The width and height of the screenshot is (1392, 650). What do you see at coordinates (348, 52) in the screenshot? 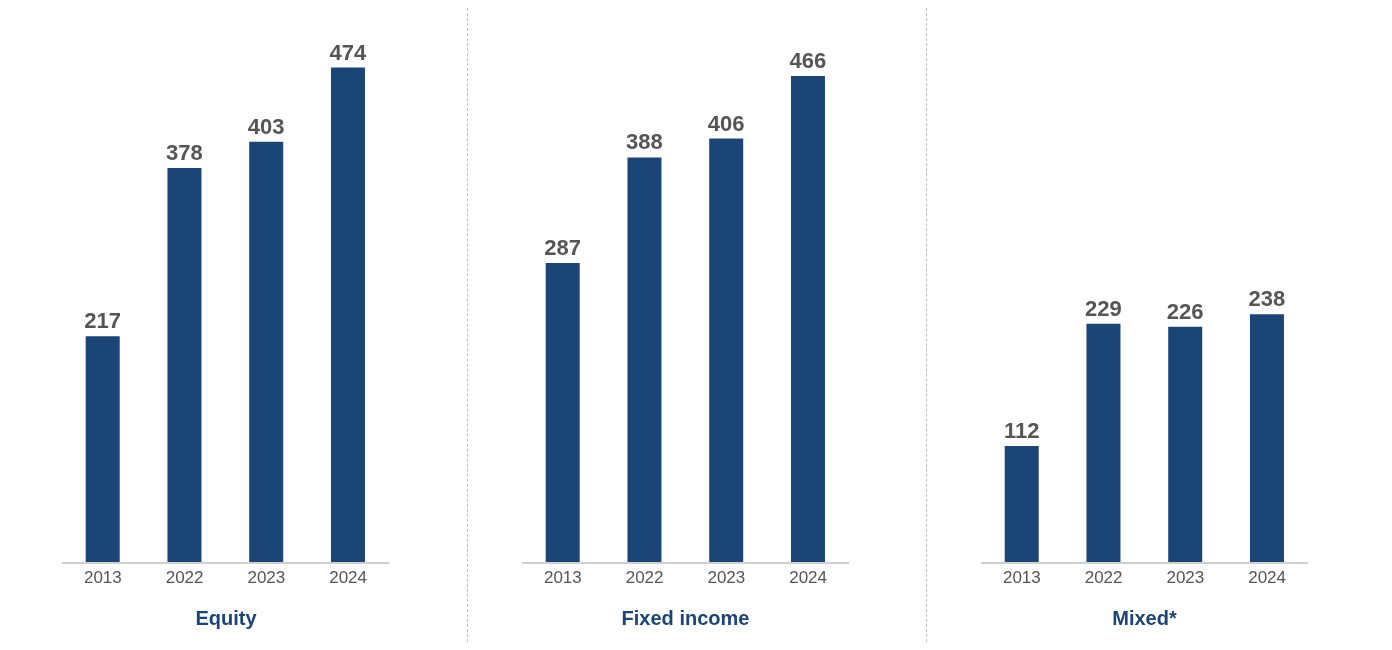
I see `data-label: 474` at bounding box center [348, 52].